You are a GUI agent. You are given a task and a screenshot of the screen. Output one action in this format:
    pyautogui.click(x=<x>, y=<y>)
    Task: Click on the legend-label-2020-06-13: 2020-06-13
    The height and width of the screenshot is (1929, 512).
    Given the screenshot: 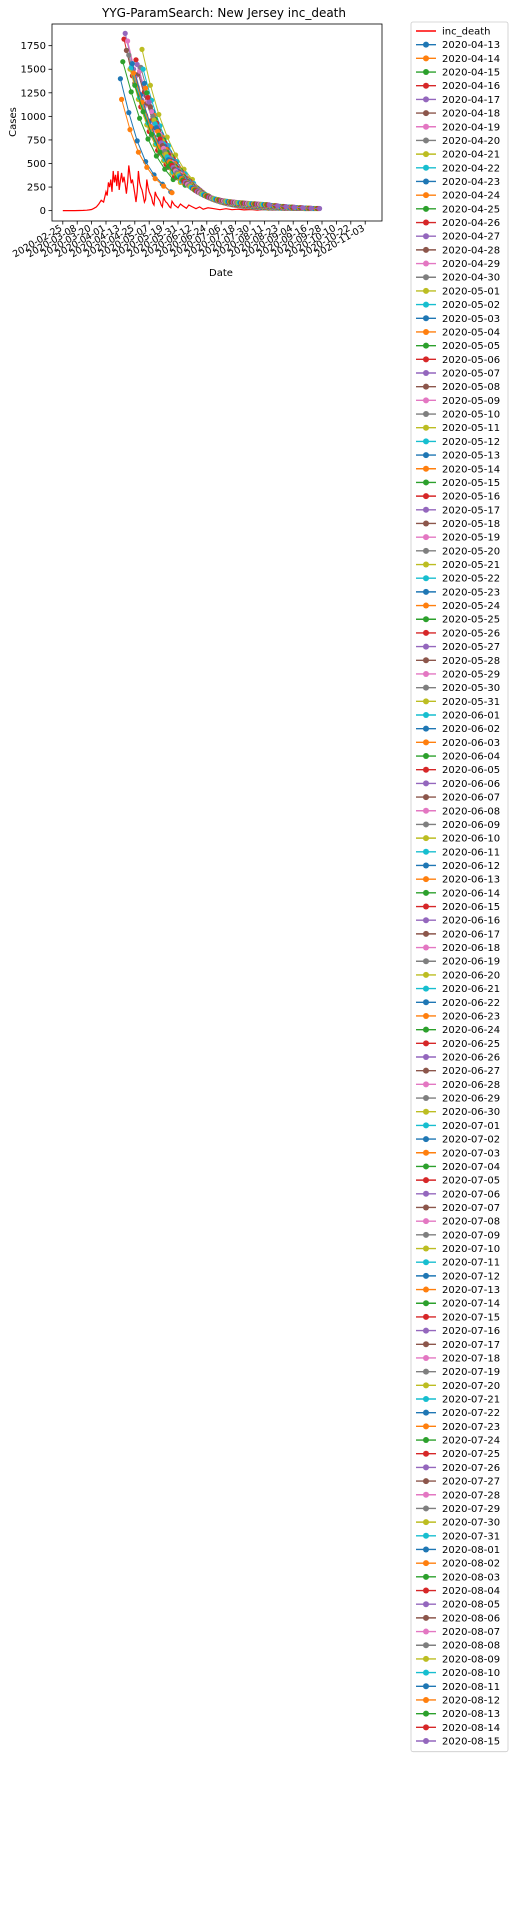 What is the action you would take?
    pyautogui.click(x=471, y=880)
    